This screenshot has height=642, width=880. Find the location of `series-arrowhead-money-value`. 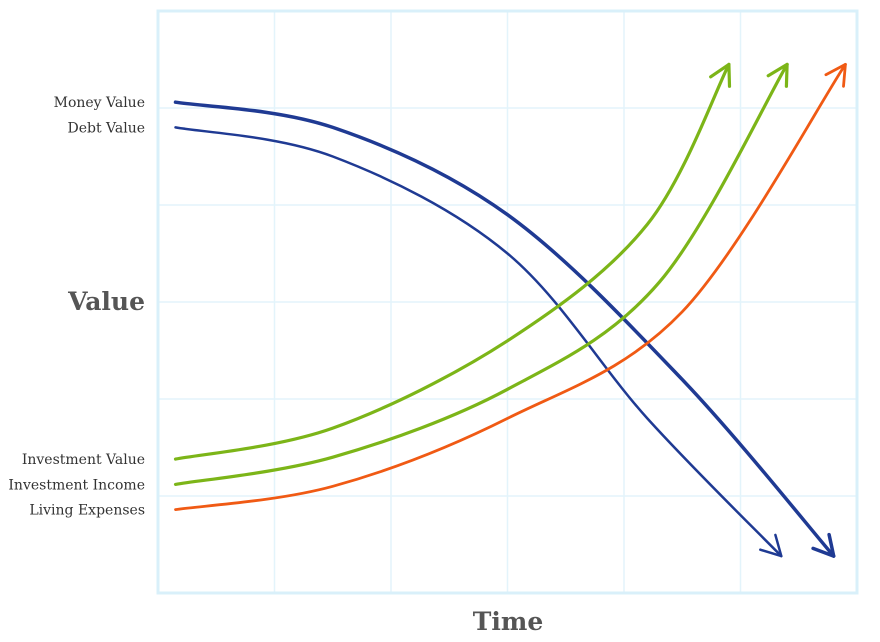

series-arrowhead-money-value is located at coordinates (823, 545).